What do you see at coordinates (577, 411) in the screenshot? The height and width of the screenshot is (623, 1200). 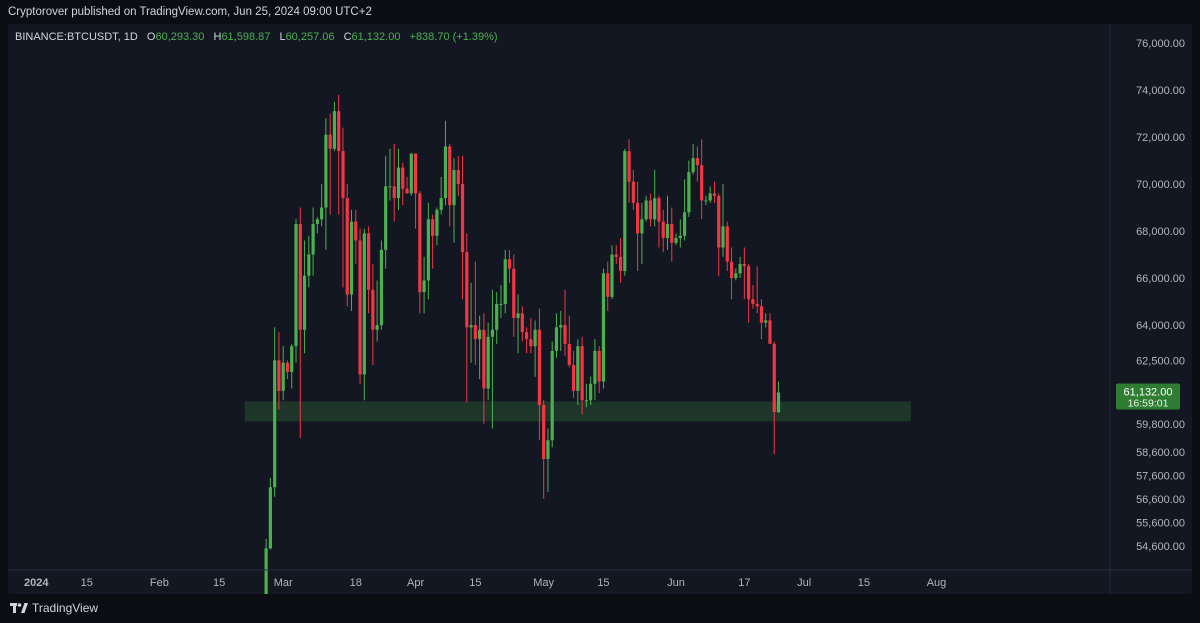 I see `support-zone` at bounding box center [577, 411].